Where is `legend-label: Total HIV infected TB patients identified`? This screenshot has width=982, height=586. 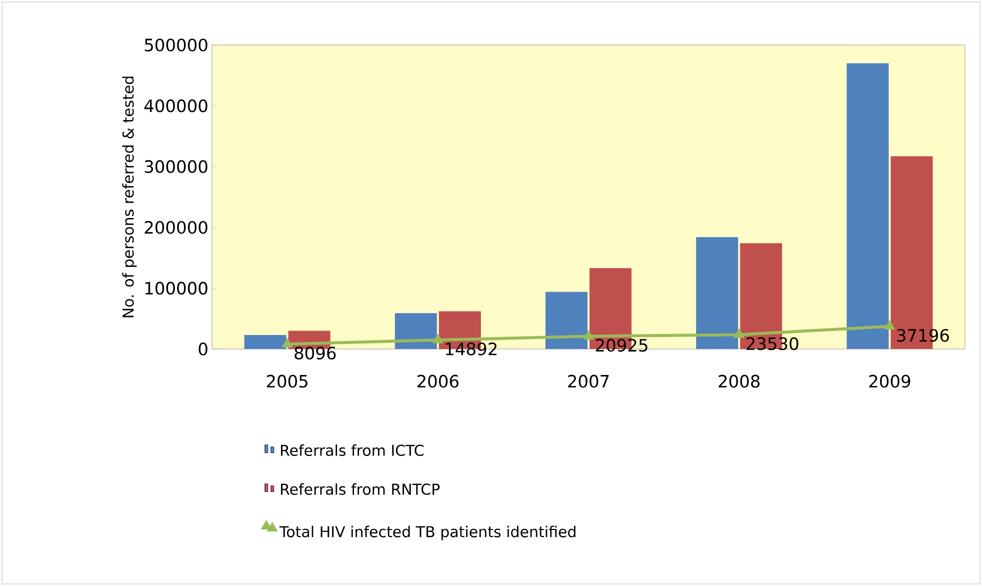
legend-label: Total HIV infected TB patients identified is located at coordinates (427, 533).